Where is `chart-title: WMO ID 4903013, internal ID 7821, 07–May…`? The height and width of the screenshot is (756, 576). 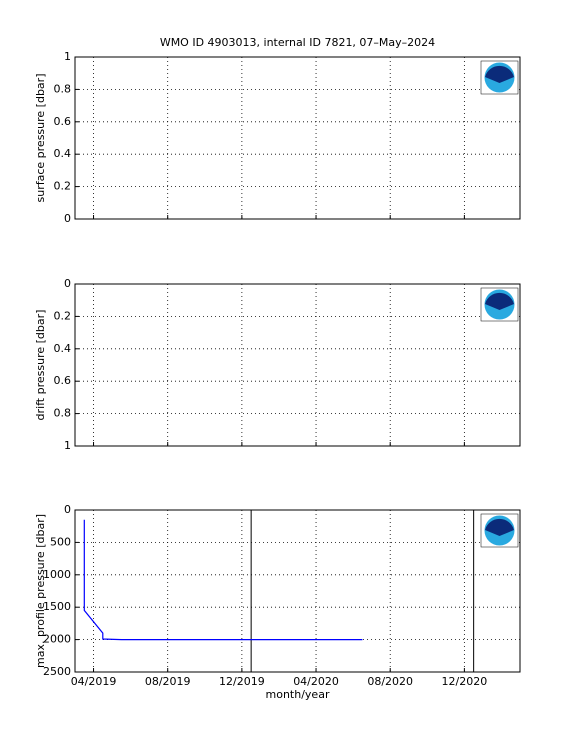
chart-title: WMO ID 4903013, internal ID 7821, 07–May… is located at coordinates (297, 42).